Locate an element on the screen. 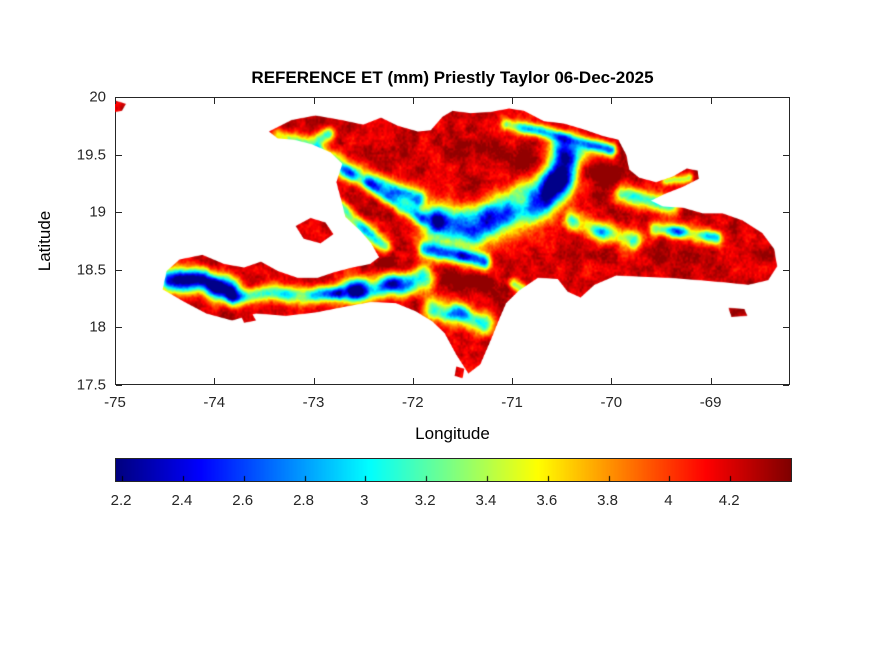 Image resolution: width=875 pixels, height=656 pixels. y-tick-label: 19 is located at coordinates (97, 212).